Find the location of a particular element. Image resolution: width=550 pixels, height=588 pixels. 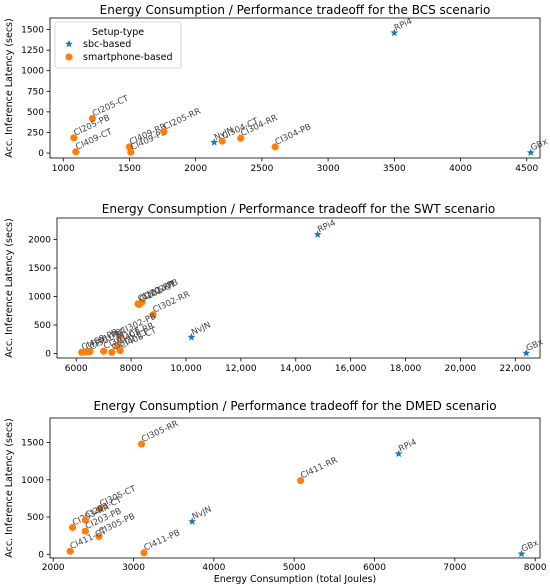

smartphone-point-ci305-ct is located at coordinates (100, 509).